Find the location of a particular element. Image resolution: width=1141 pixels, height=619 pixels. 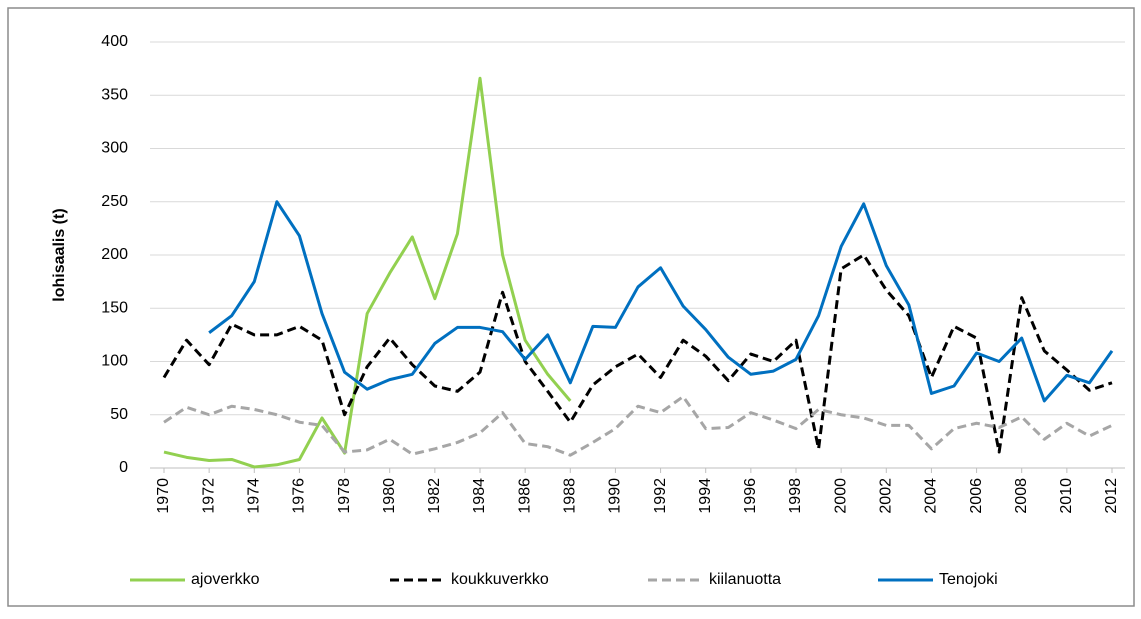

y-tick-label: 250 is located at coordinates (114, 201).